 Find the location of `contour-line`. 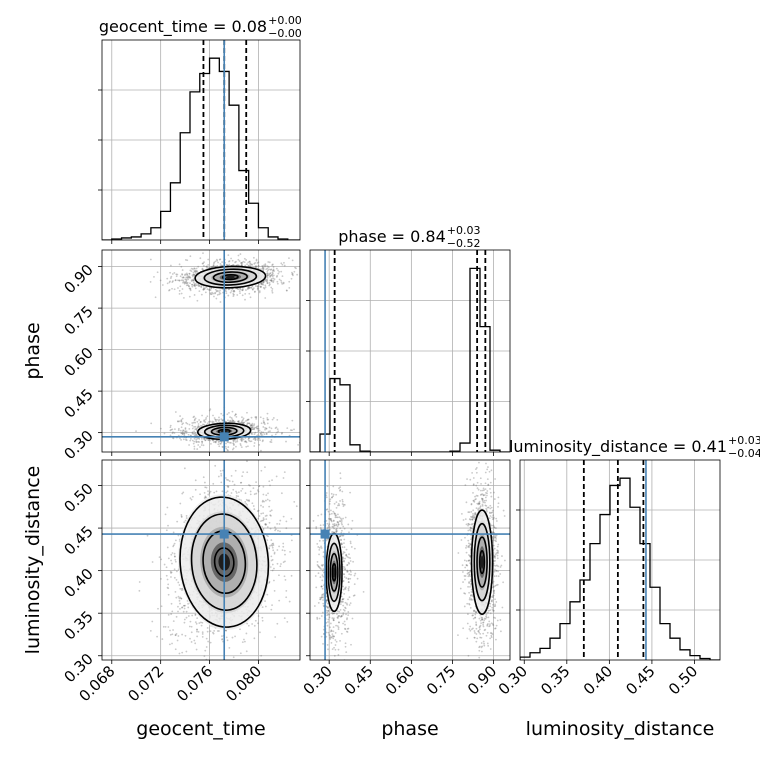

contour-line is located at coordinates (224, 562).